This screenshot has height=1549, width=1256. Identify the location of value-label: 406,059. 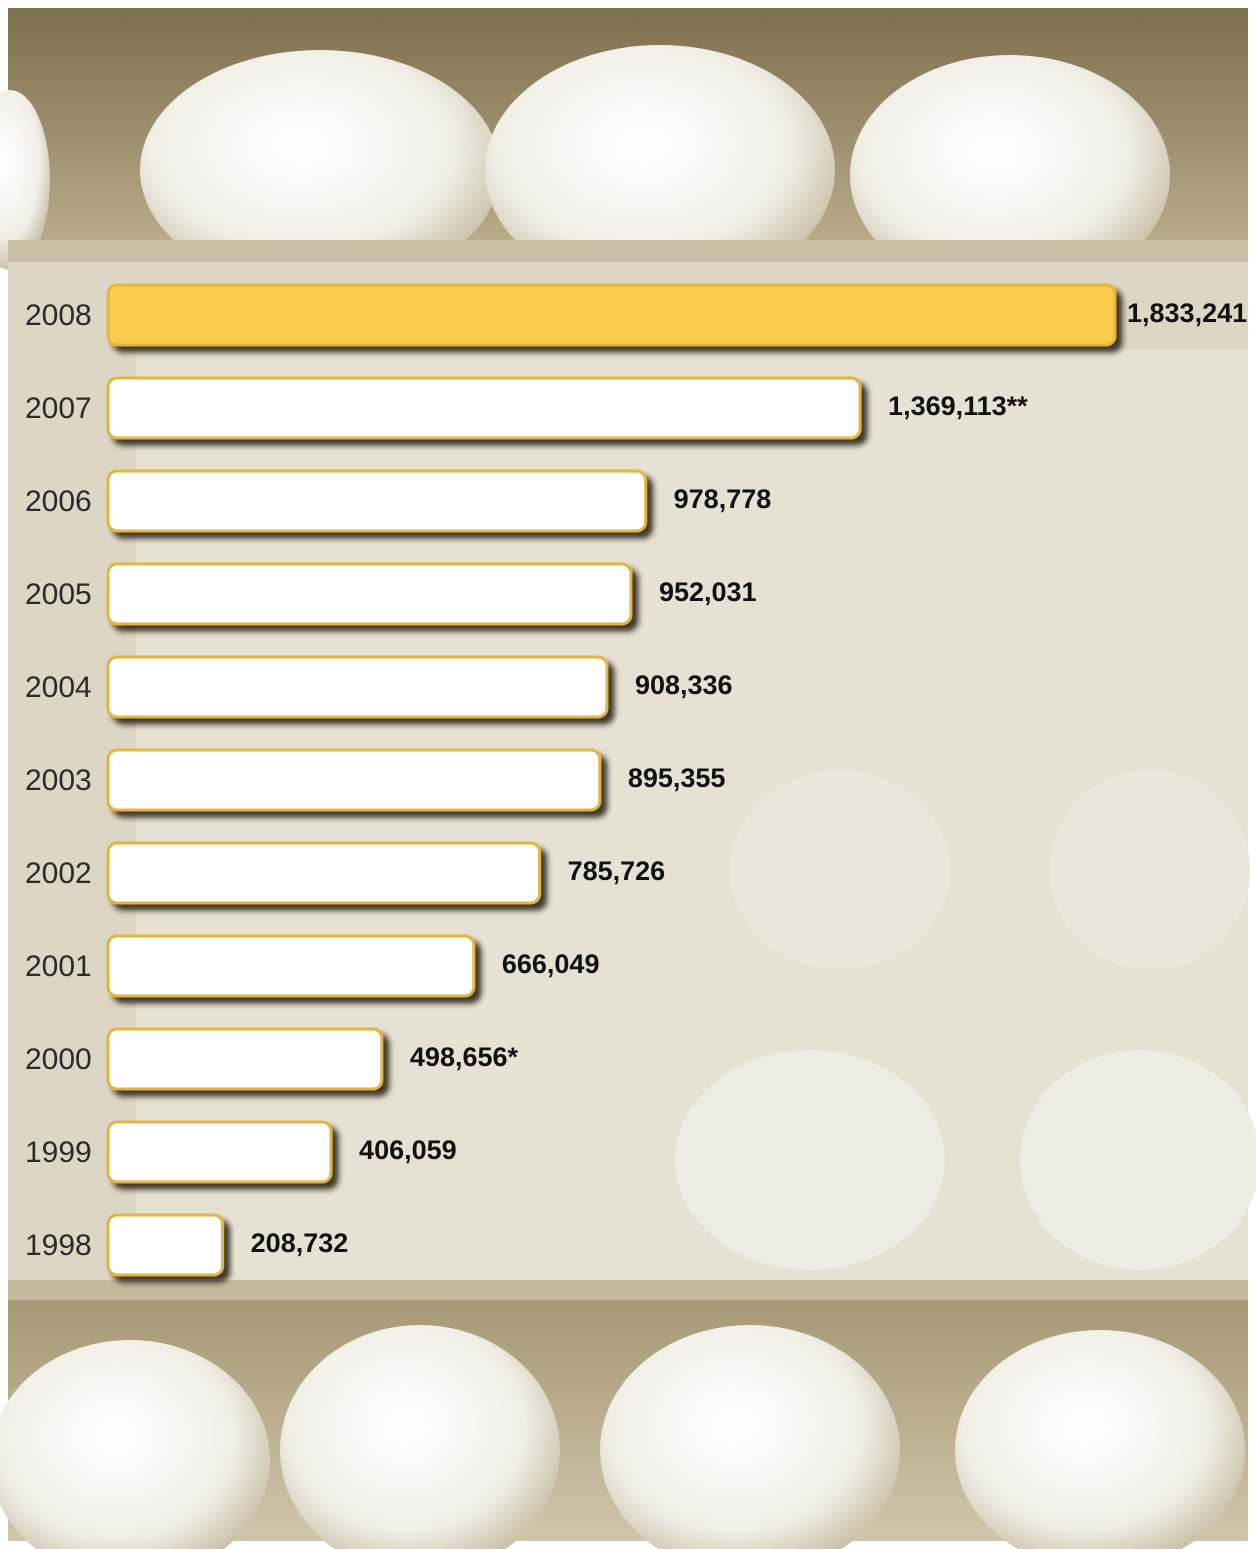
(408, 1150).